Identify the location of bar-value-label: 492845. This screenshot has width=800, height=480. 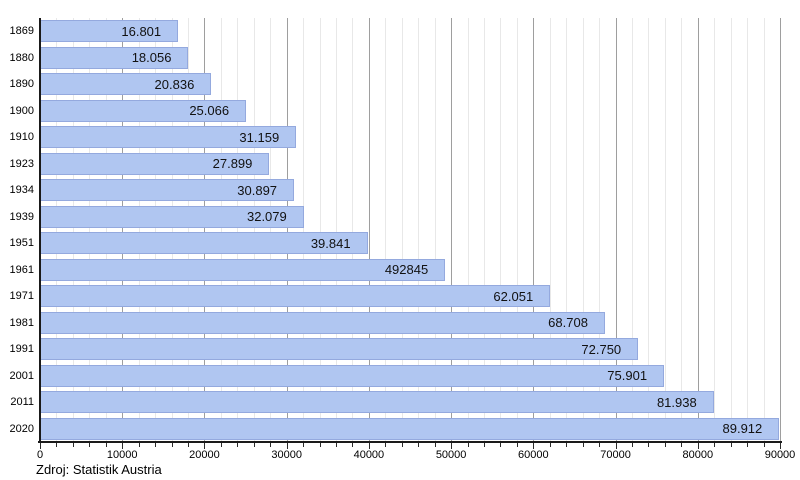
(406, 269).